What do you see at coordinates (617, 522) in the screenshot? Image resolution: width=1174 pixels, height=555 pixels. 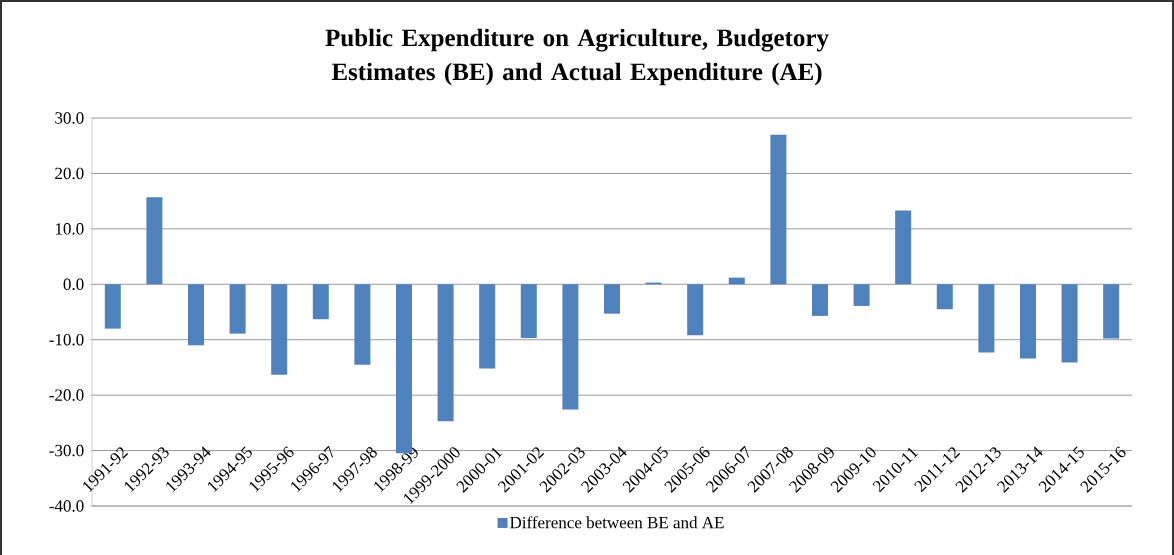 I see `legend-label: Difference between BE and AE` at bounding box center [617, 522].